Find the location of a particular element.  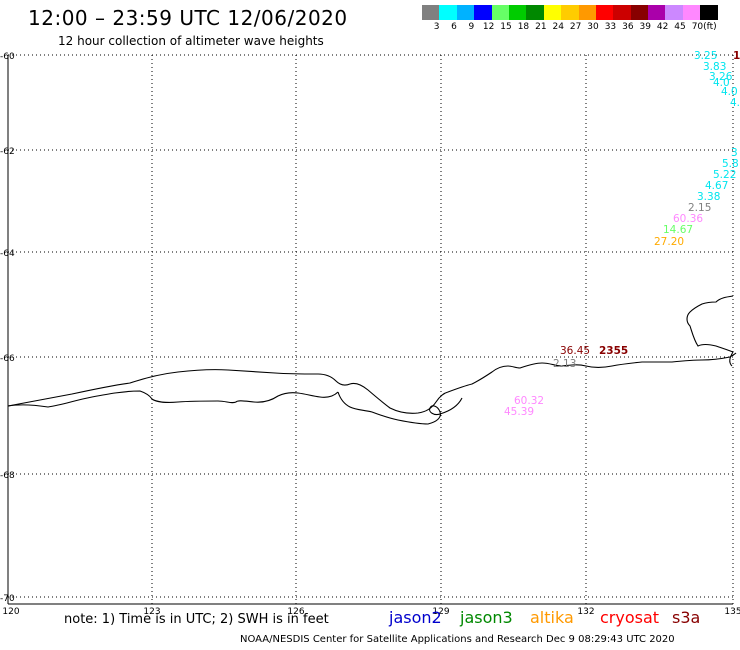

swh-label: 3.26 is located at coordinates (721, 77).